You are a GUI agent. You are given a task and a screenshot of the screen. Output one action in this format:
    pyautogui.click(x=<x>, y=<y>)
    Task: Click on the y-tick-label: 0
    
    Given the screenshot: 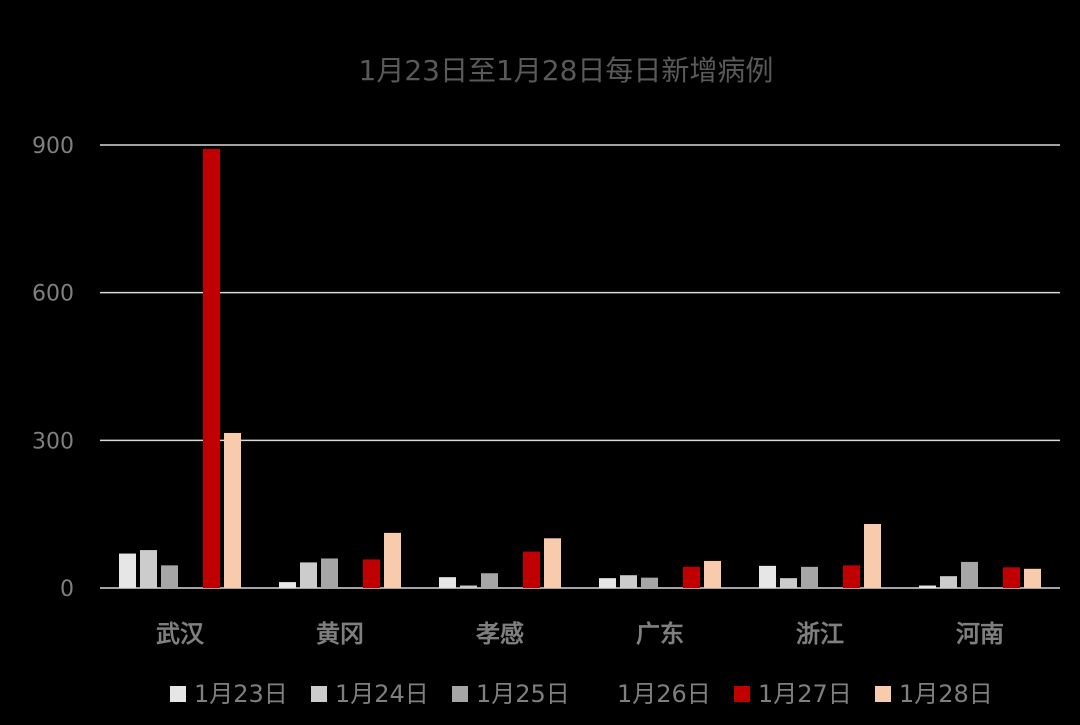 What is the action you would take?
    pyautogui.click(x=67, y=589)
    